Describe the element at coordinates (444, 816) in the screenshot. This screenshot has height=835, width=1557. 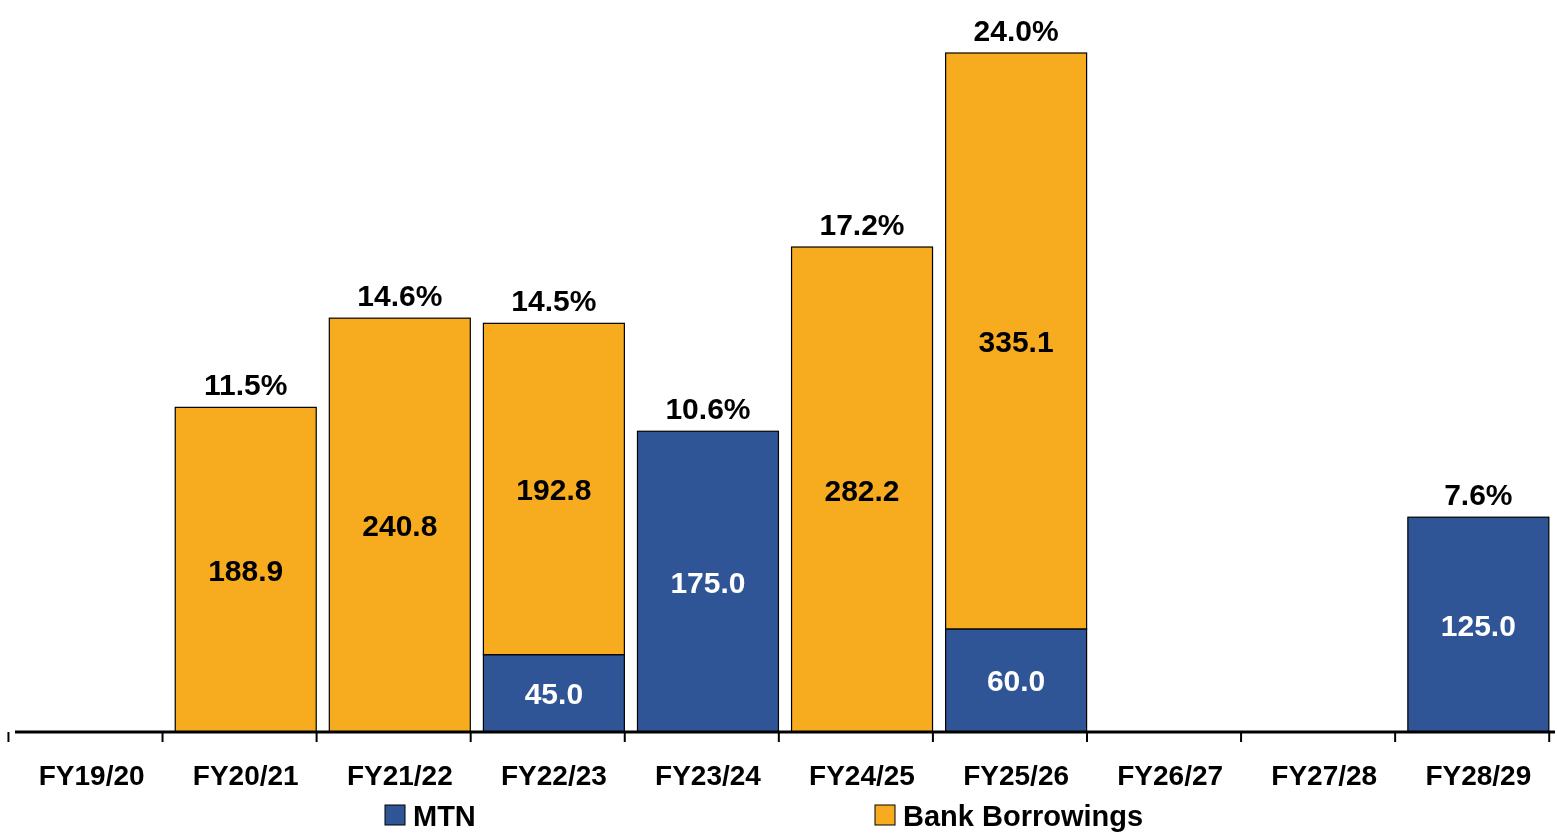
I see `legend-label: MTN` at that location.